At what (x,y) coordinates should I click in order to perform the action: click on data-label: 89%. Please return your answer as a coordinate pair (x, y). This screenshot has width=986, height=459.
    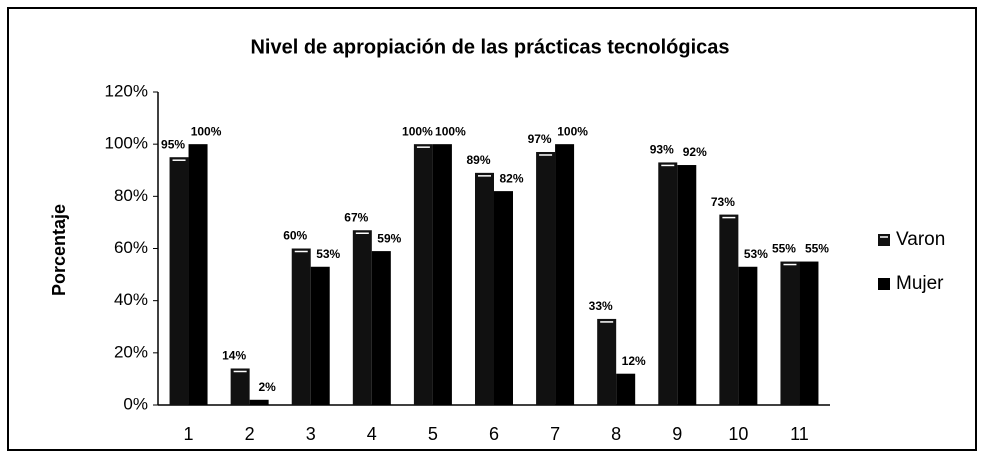
    Looking at the image, I should click on (478, 160).